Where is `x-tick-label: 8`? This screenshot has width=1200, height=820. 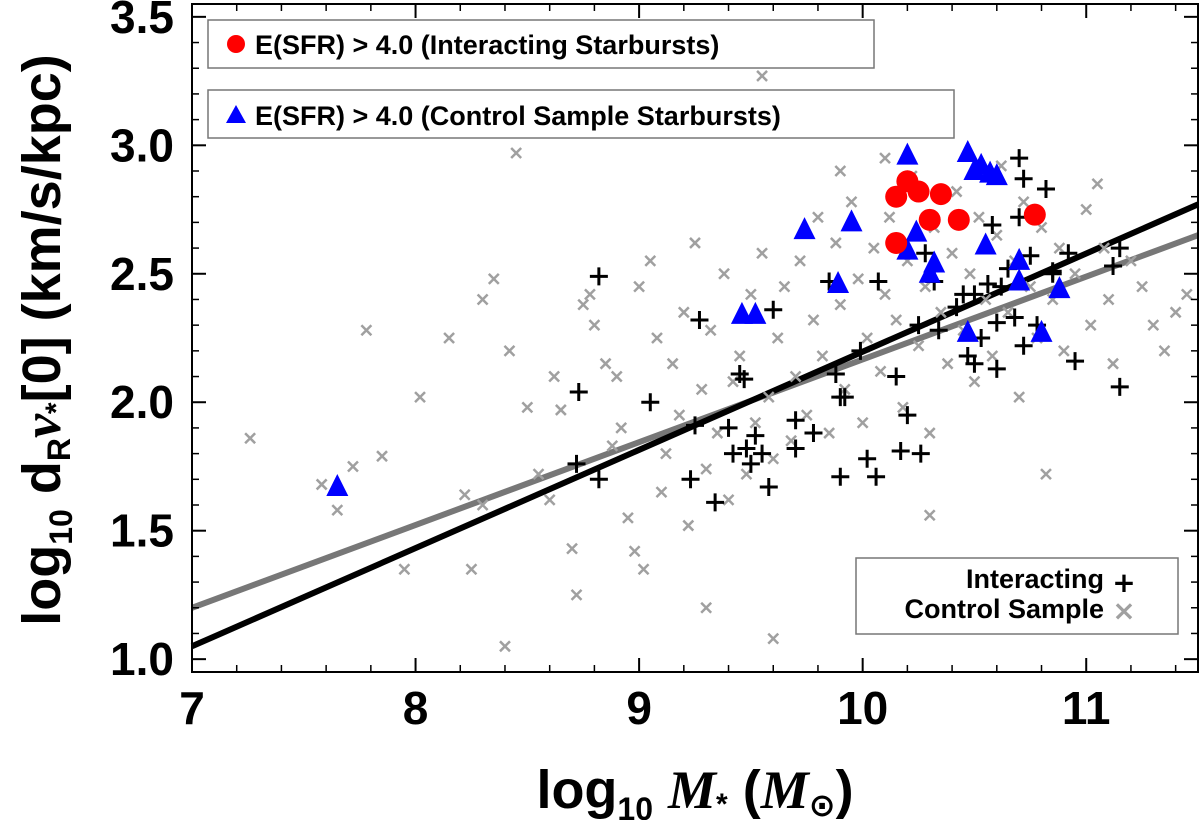
x-tick-label: 8 is located at coordinates (416, 708).